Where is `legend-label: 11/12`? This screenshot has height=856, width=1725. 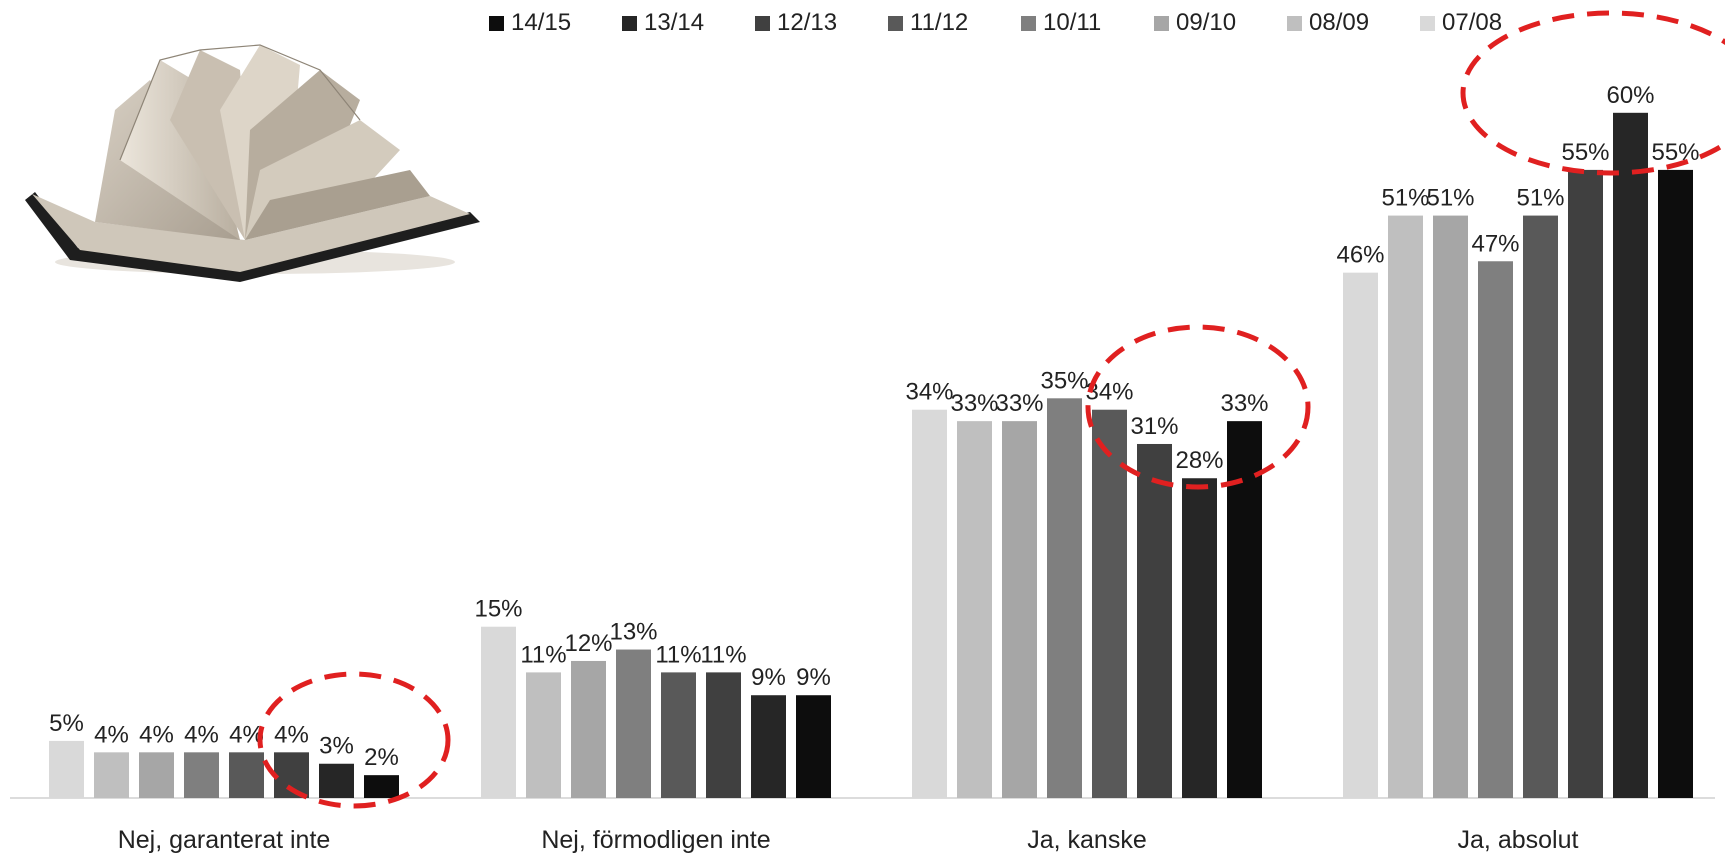
legend-label: 11/12 is located at coordinates (939, 22).